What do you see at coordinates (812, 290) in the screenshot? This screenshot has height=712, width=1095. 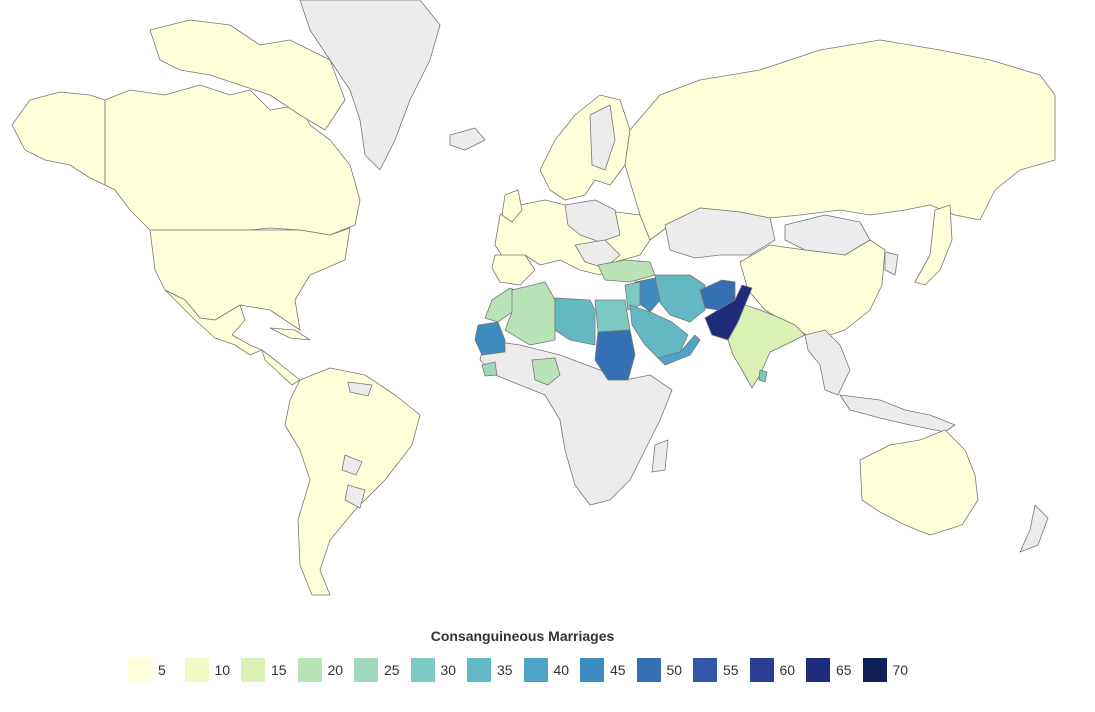 I see `country-china` at bounding box center [812, 290].